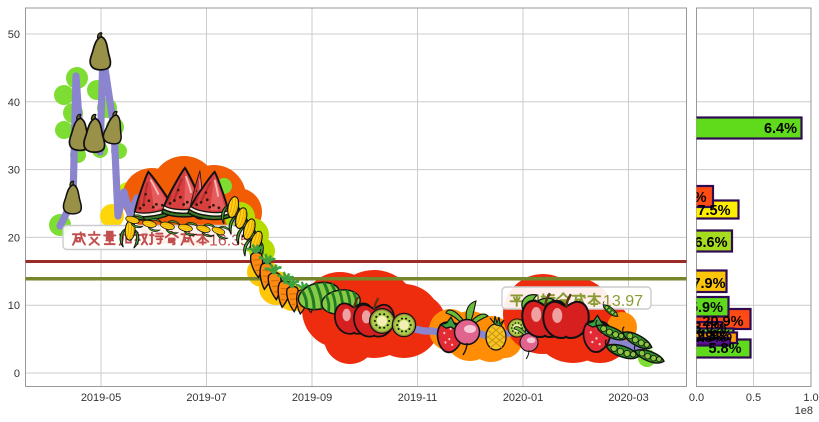  I want to click on svg-text: 2020-03, so click(628, 398).